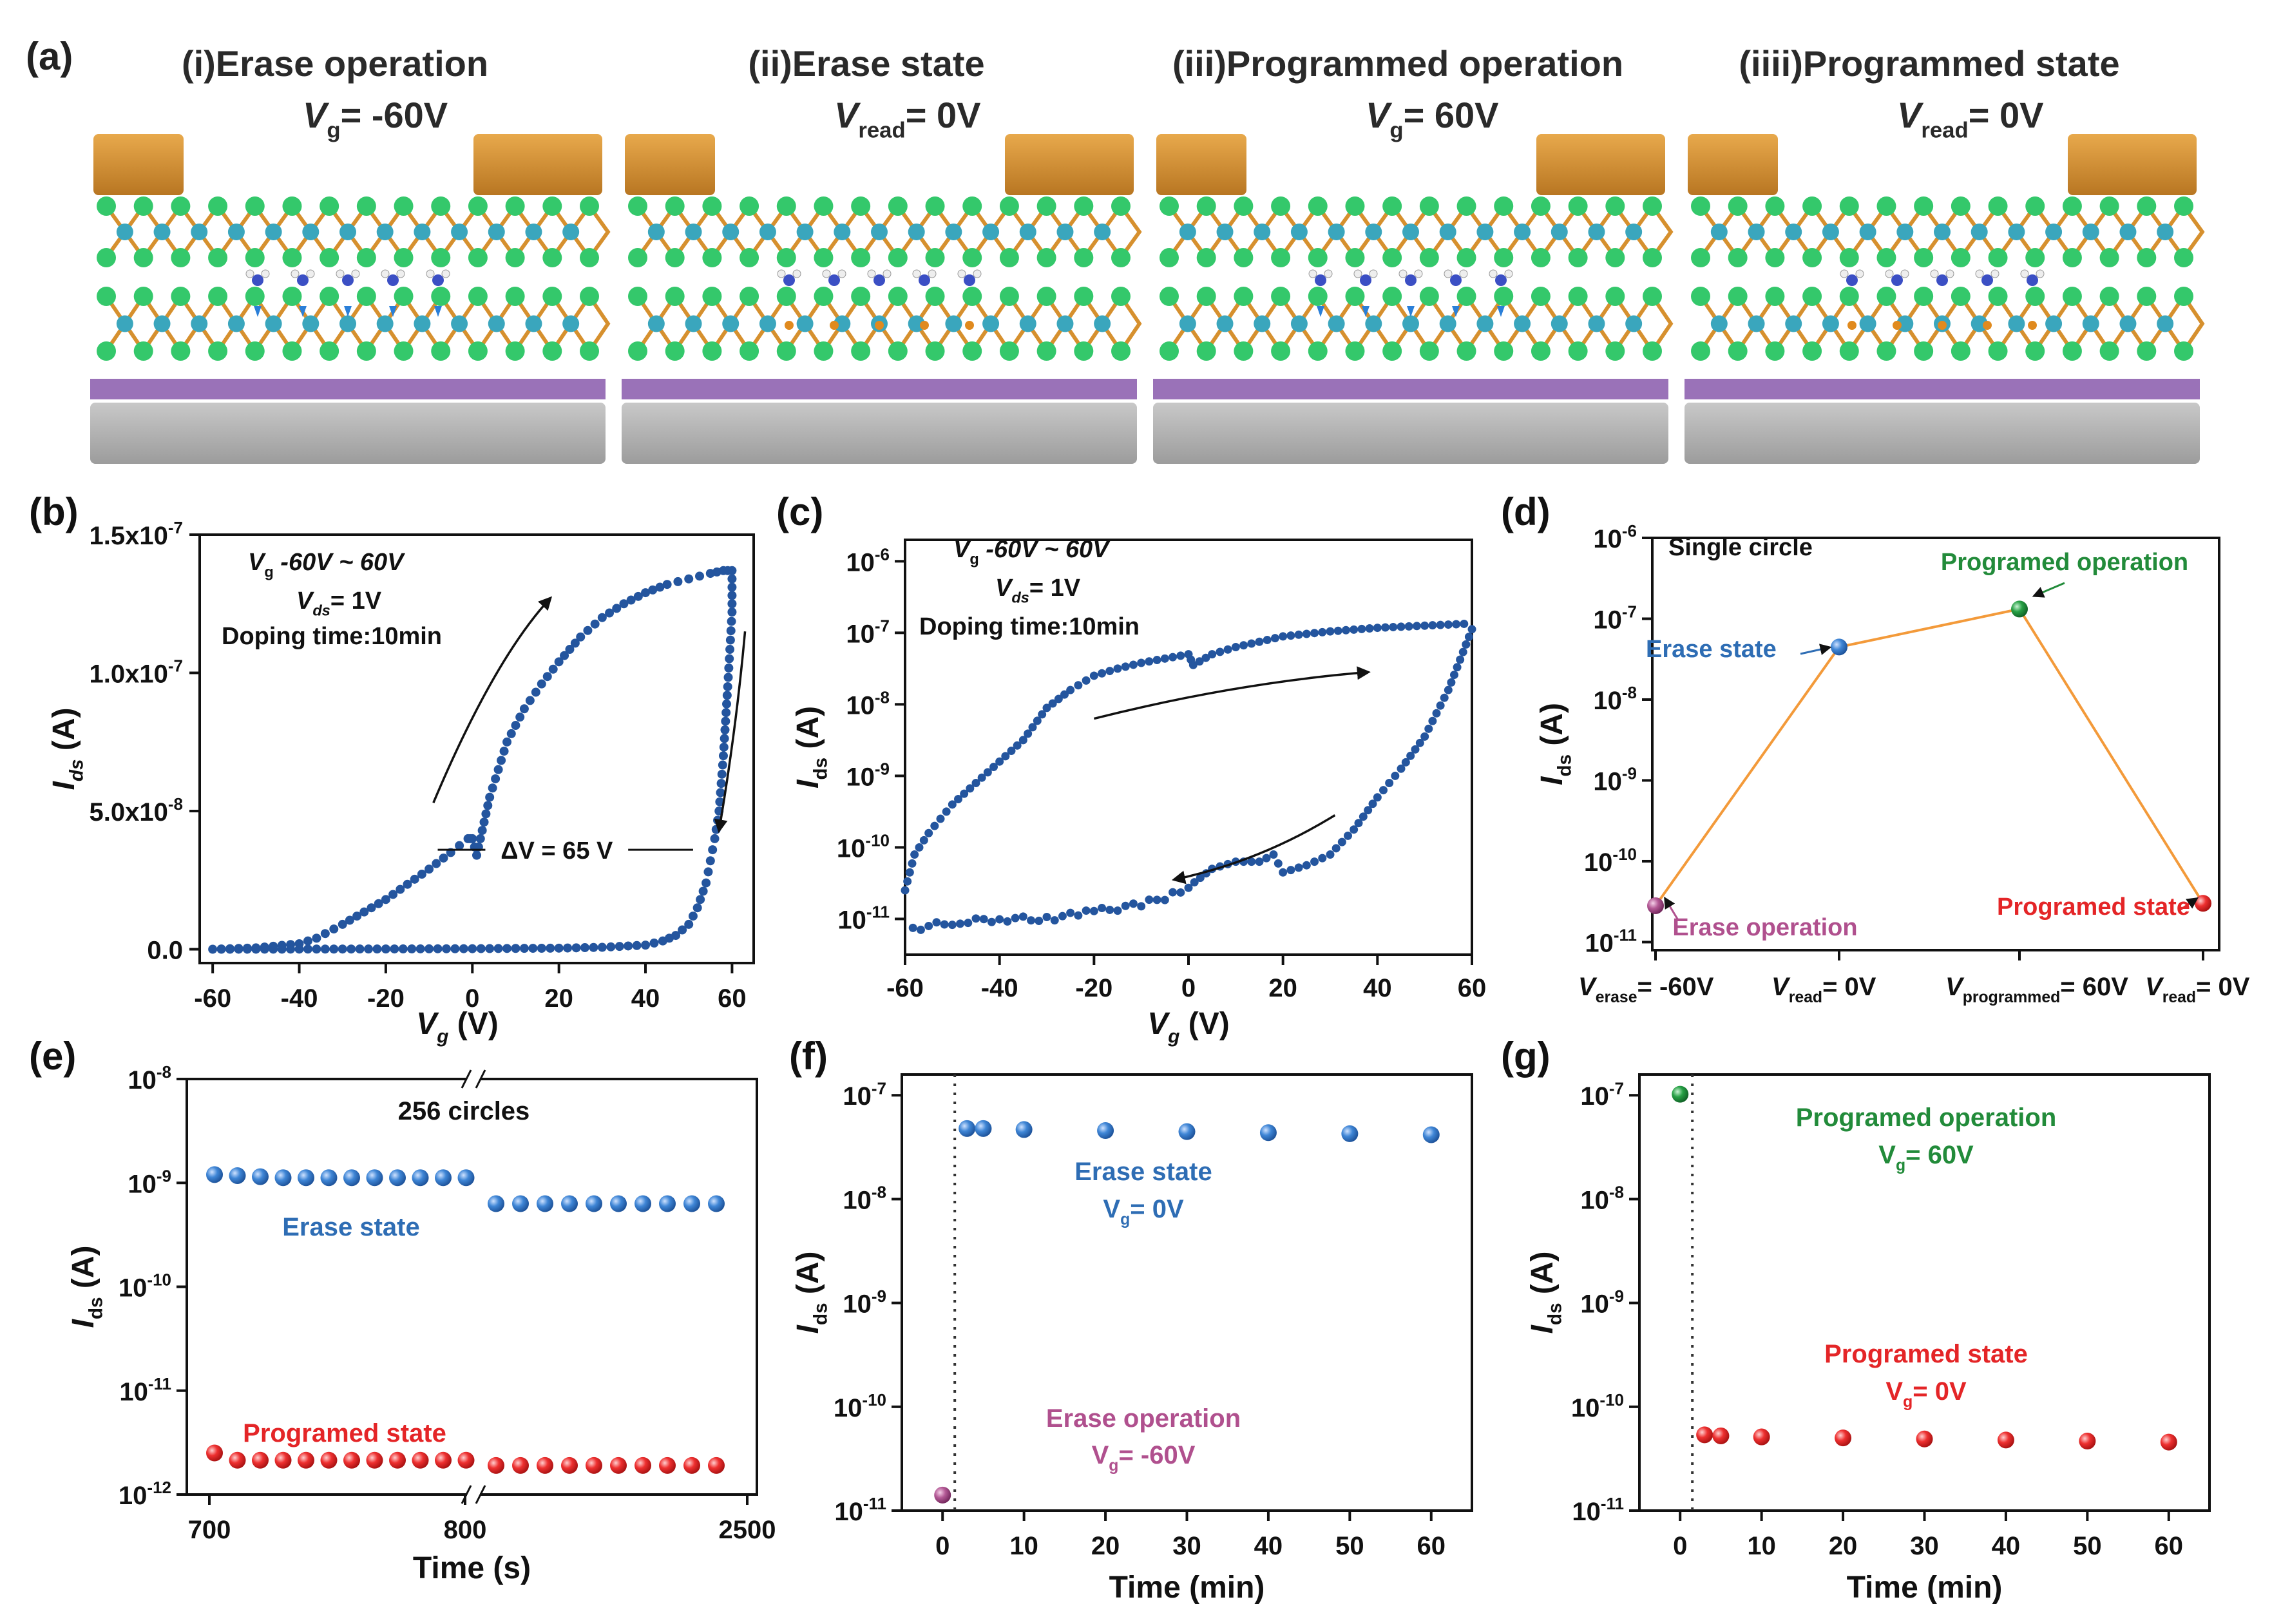 This screenshot has height=1624, width=2281. I want to click on y-tick-label: 10-10, so click(863, 847).